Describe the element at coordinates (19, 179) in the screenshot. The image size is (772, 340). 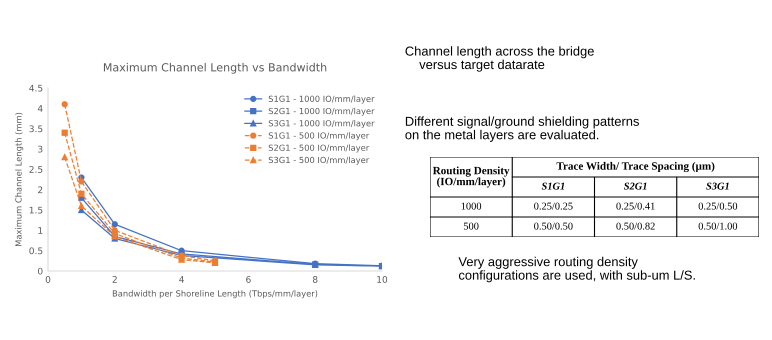
I see `y-axis-title: Maximum Channel Length (mm)` at that location.